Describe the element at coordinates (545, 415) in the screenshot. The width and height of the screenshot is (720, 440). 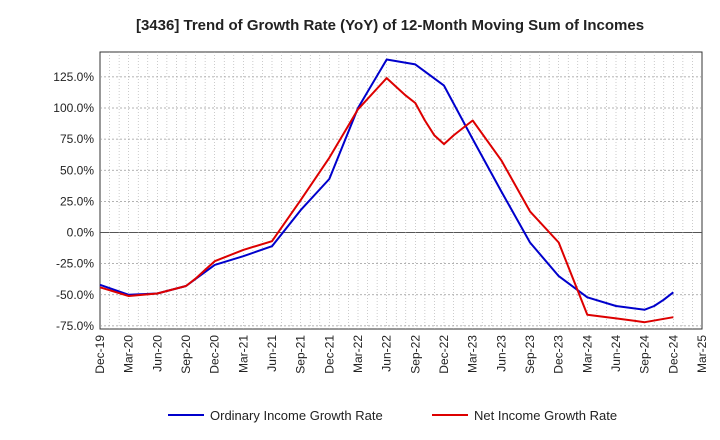
I see `legend-label: Net Income Growth Rate` at that location.